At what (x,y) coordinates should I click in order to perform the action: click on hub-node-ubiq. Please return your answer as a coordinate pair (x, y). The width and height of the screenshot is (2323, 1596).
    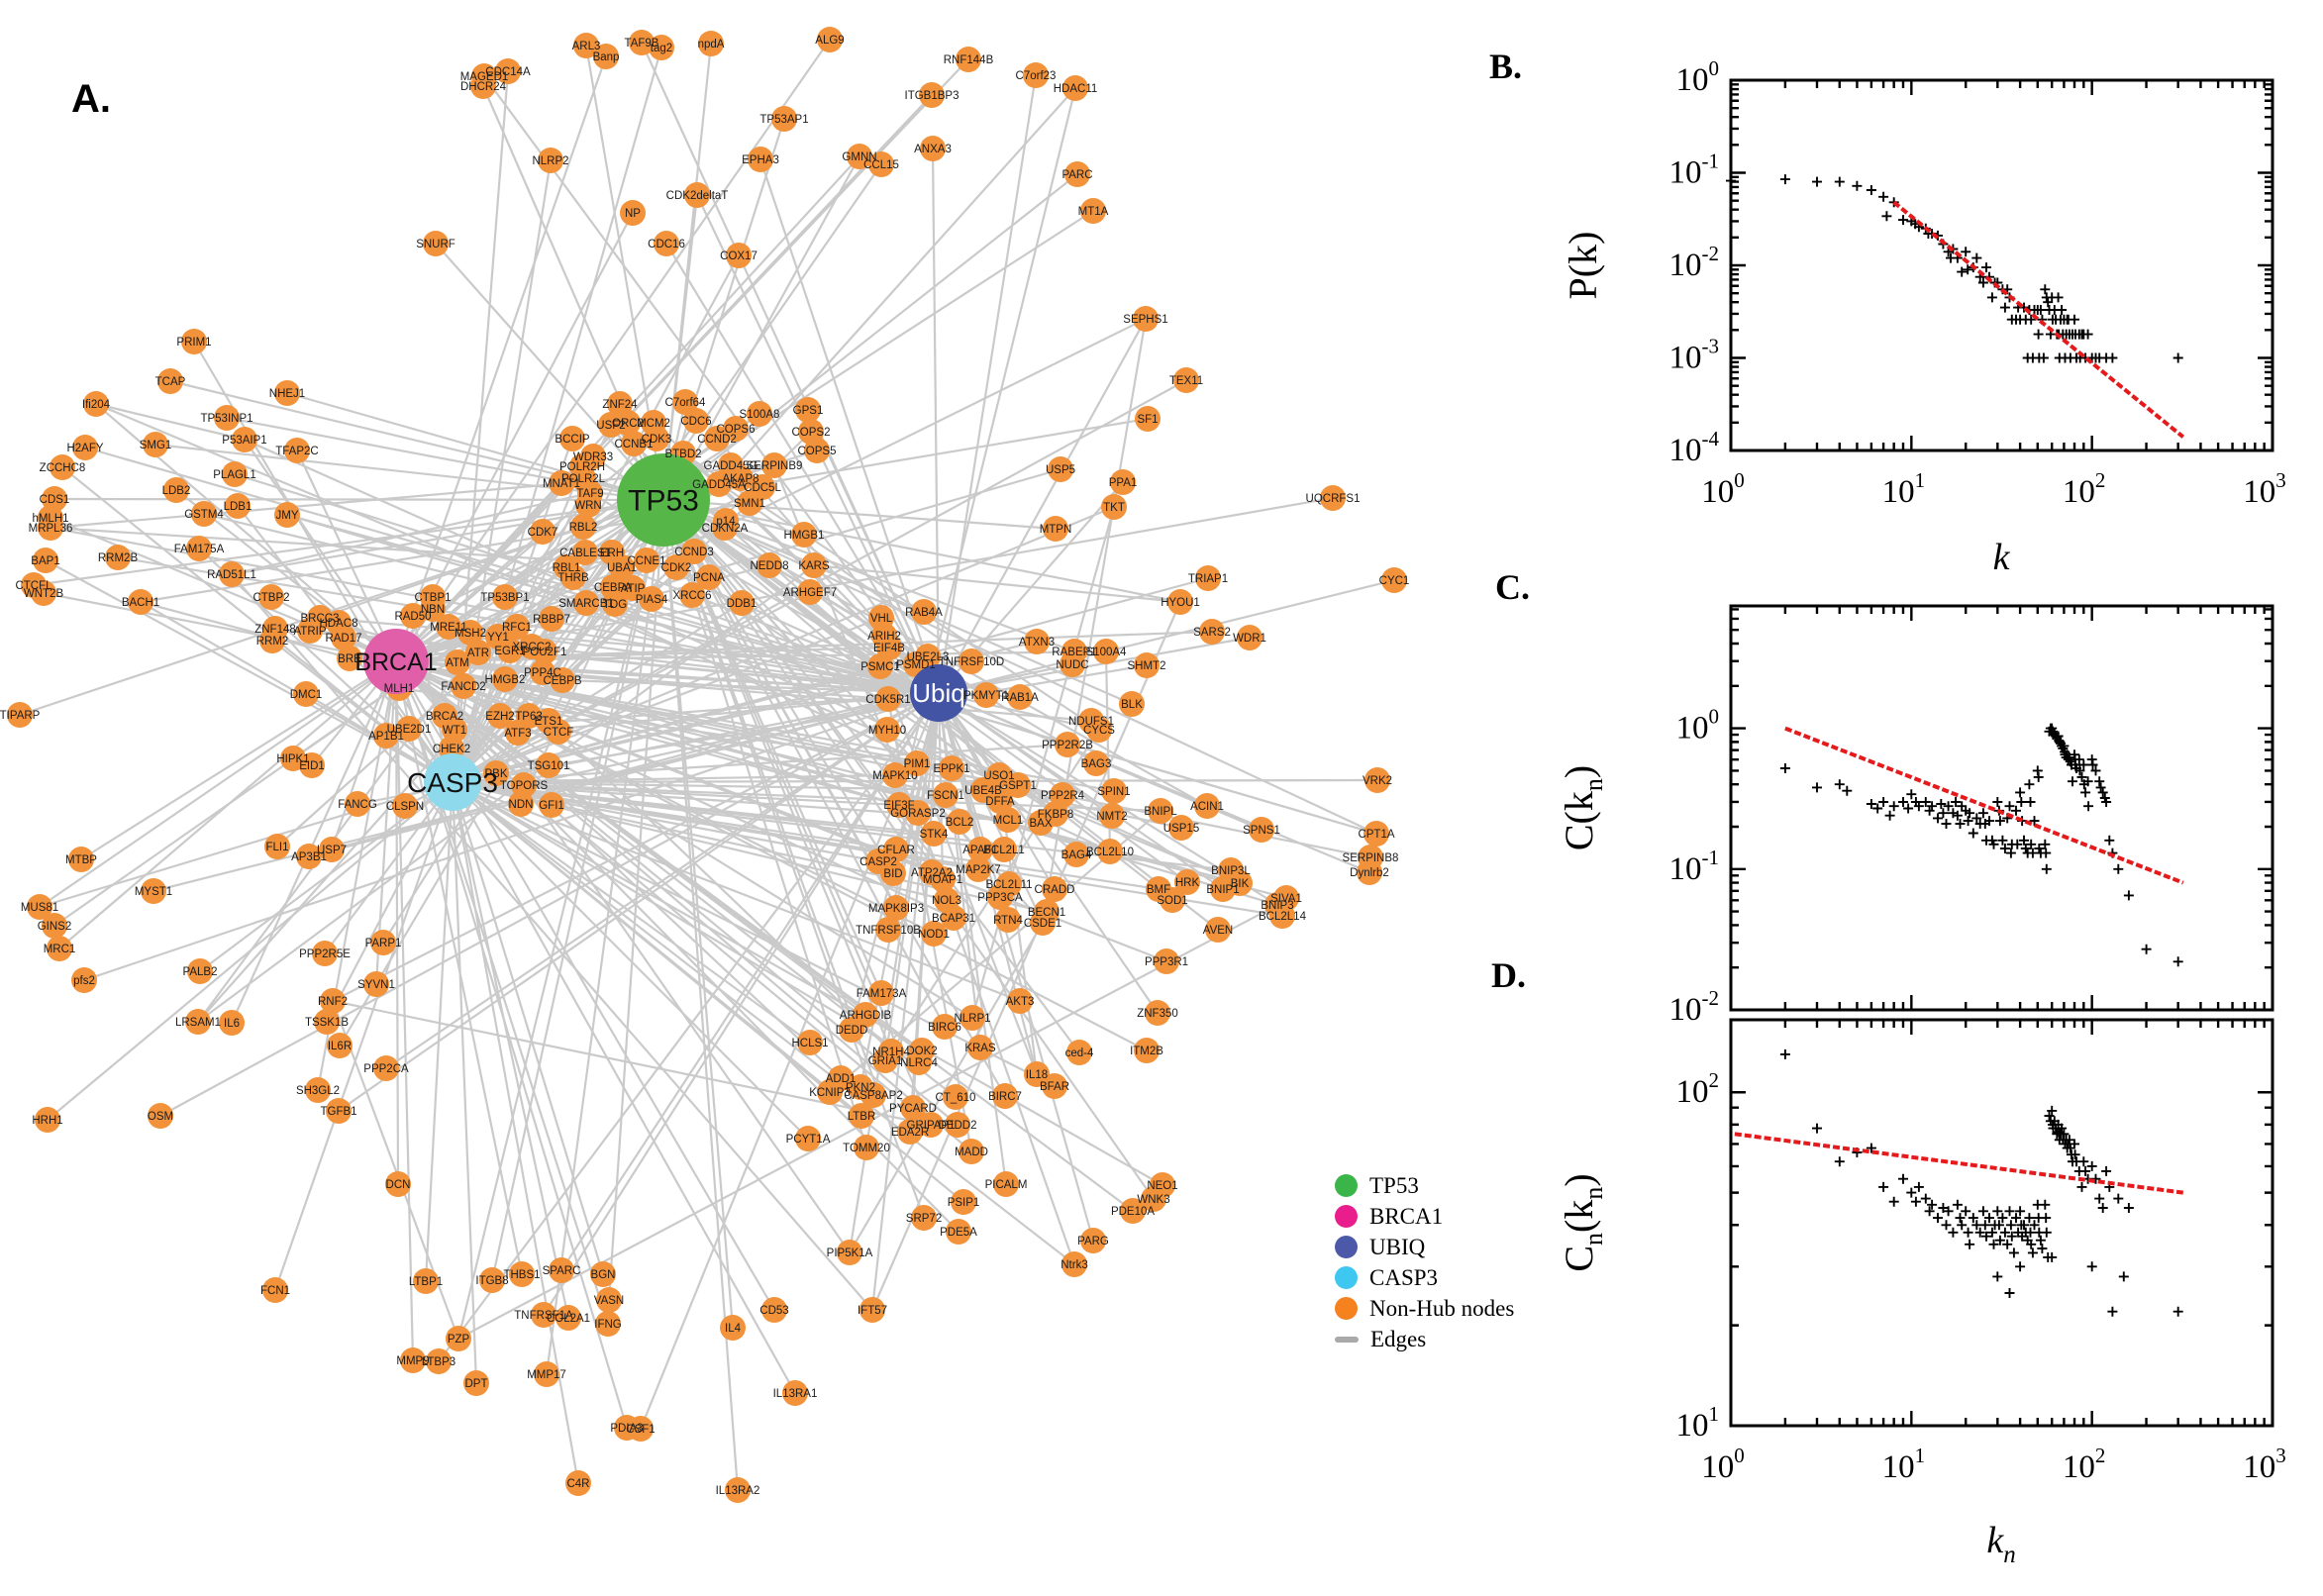
    Looking at the image, I should click on (938, 693).